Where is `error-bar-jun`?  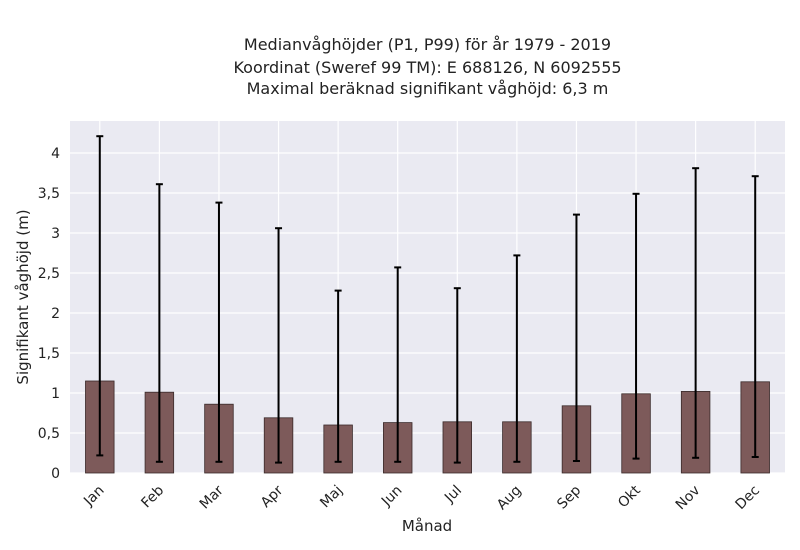
error-bar-jun is located at coordinates (398, 364).